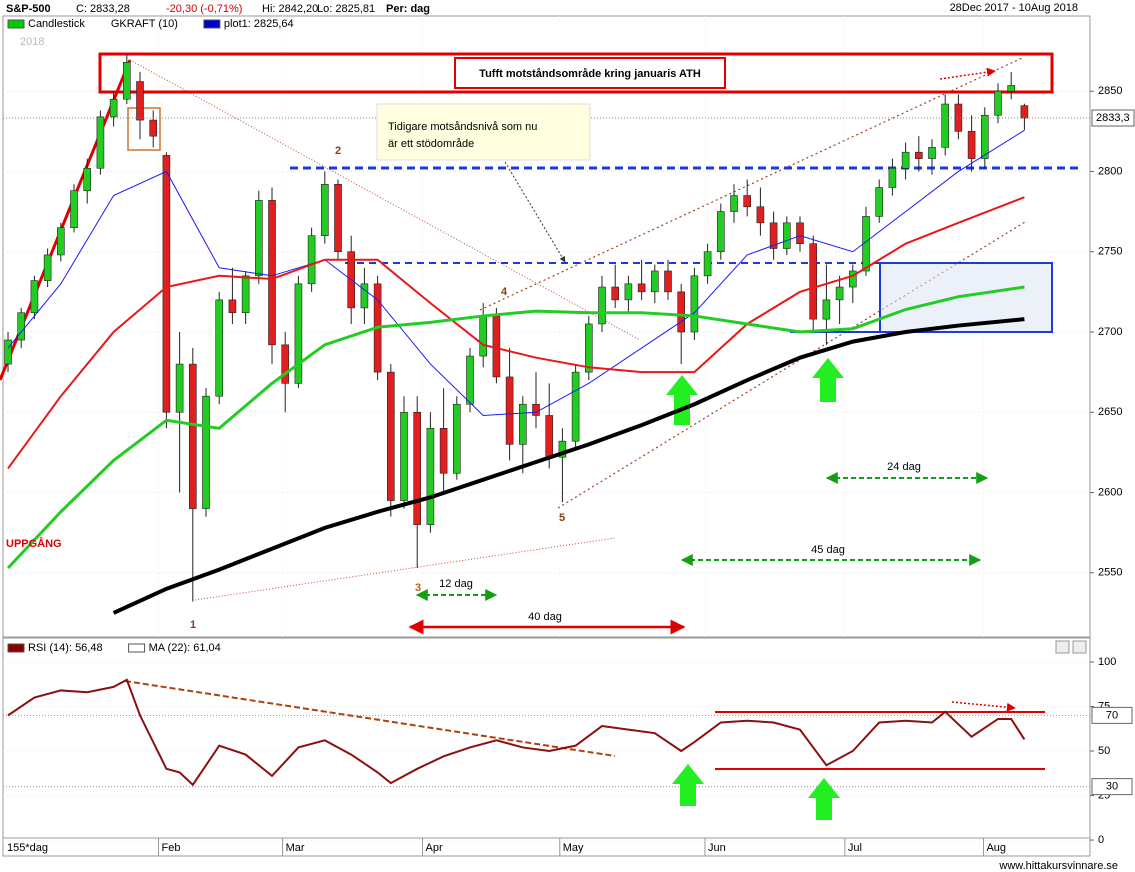  I want to click on source: www.hittakursvinnare.se, so click(1058, 866).